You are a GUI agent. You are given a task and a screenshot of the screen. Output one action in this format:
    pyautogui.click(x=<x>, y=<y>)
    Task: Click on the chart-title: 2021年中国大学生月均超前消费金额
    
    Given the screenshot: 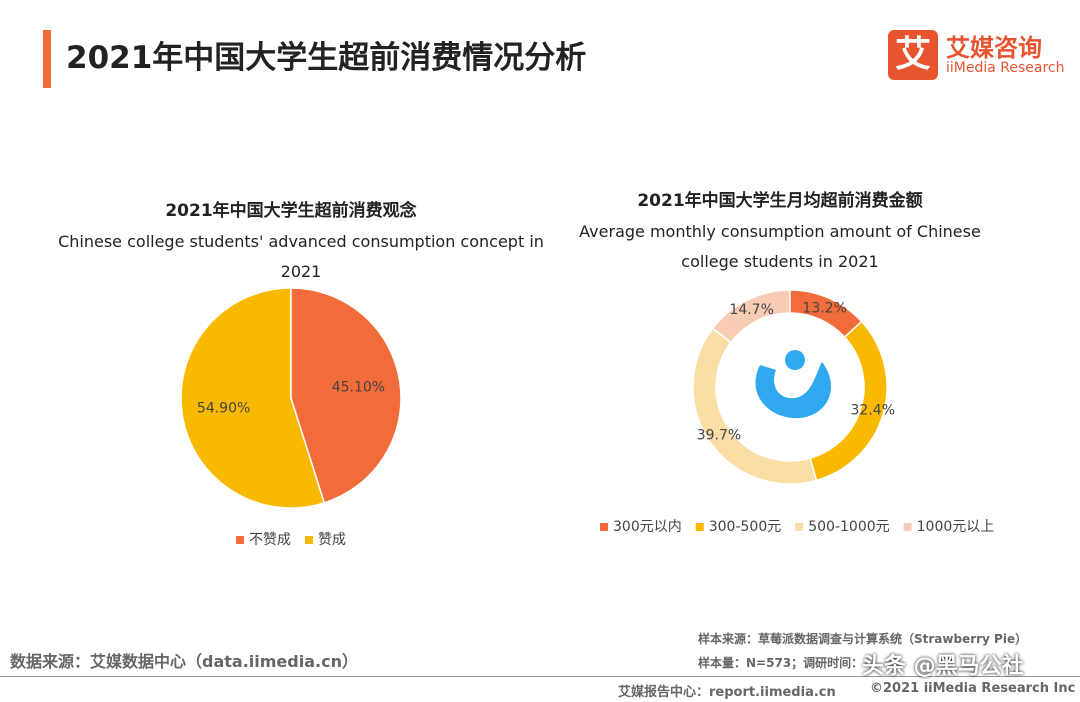 What is the action you would take?
    pyautogui.click(x=780, y=201)
    